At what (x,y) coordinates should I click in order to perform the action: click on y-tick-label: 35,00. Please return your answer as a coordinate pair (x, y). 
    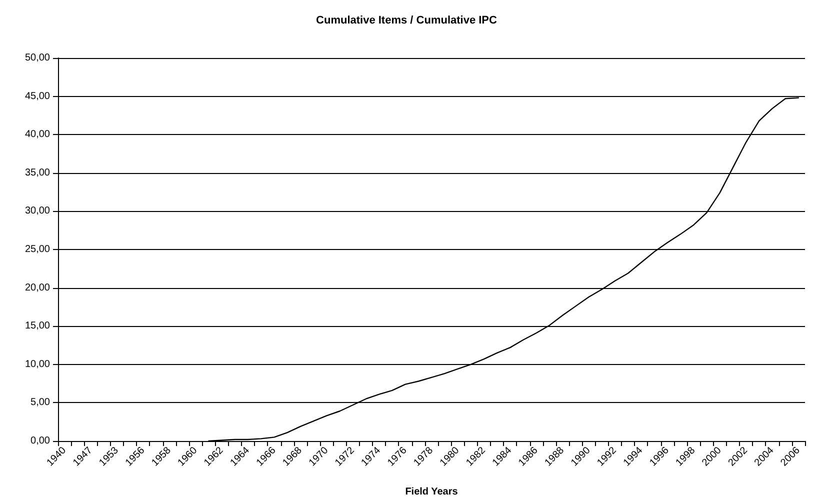
    Looking at the image, I should click on (37, 172).